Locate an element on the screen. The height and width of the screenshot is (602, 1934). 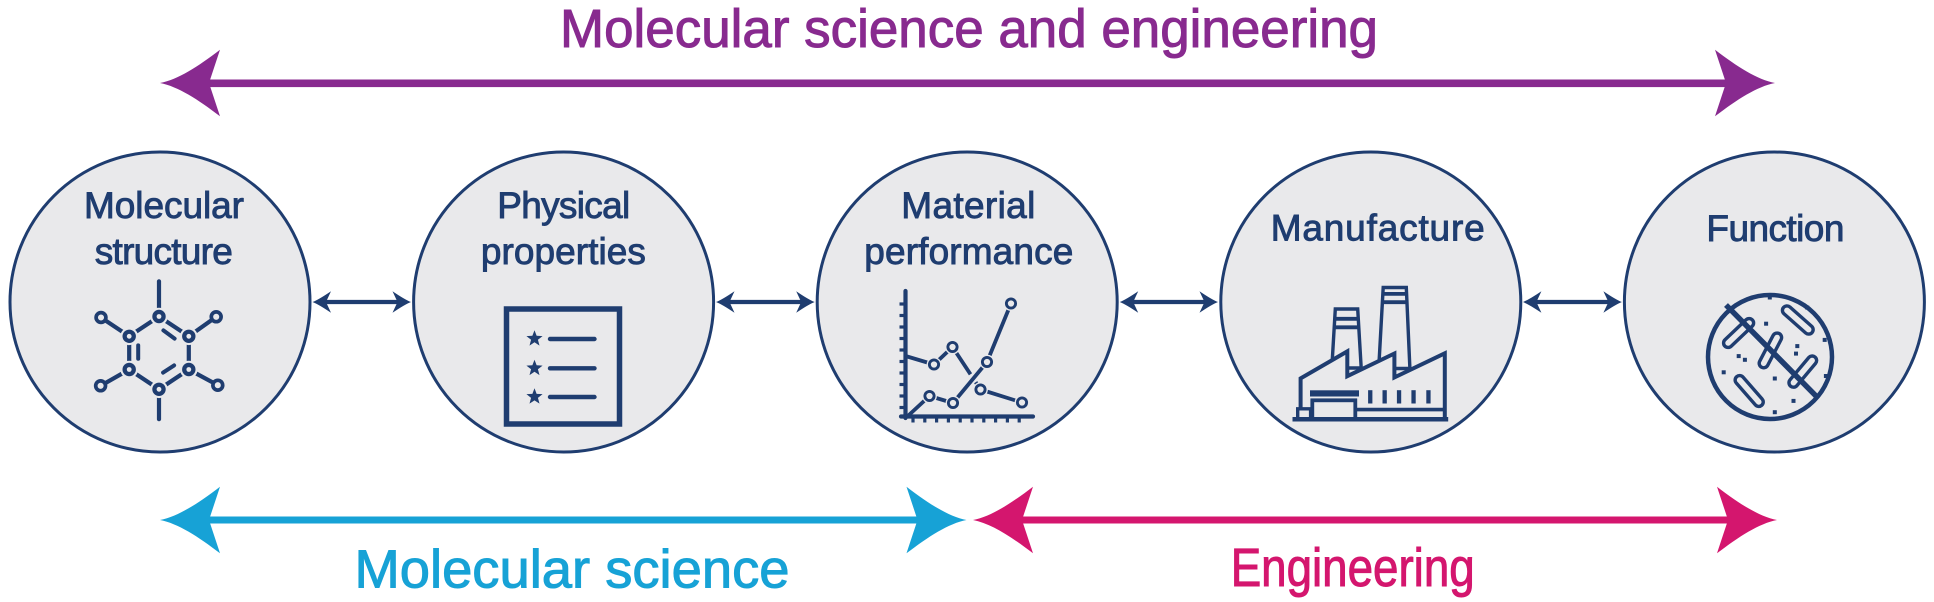
svg-text: structure is located at coordinates (164, 251).